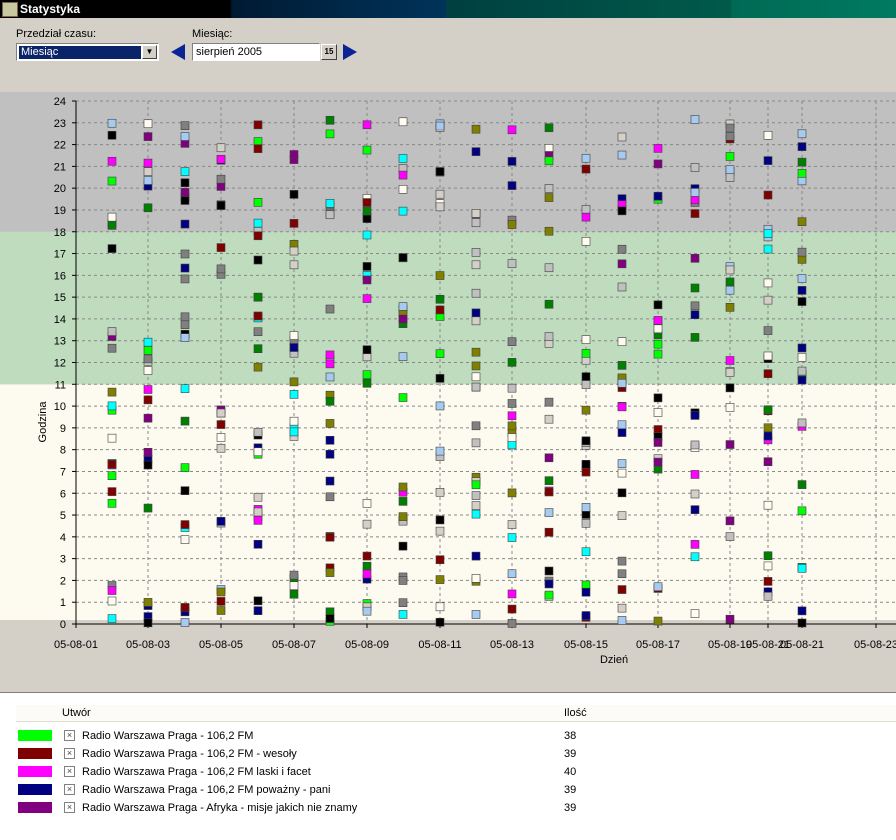 This screenshot has height=840, width=896. I want to click on y-tick-label: 16, so click(60, 276).